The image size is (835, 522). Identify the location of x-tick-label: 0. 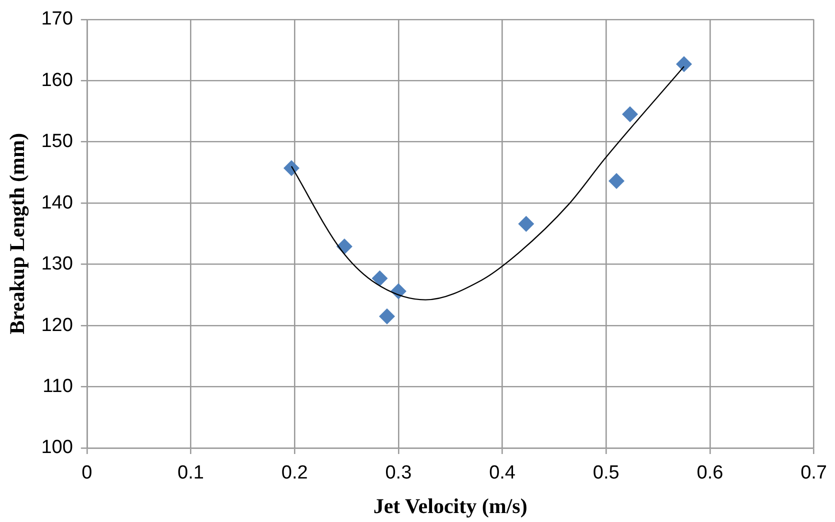
(87, 473).